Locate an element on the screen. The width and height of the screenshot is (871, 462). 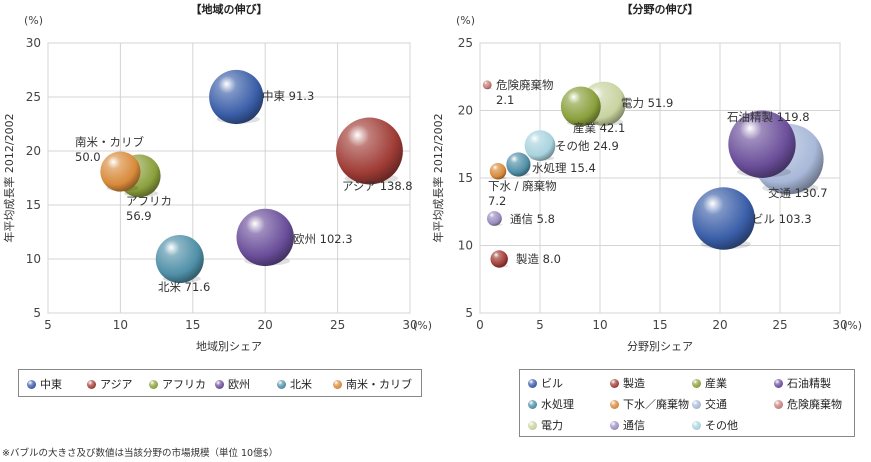
sector-legend: ビル 製造 産業 石油精製 水処理 下水／廃棄物 交通 危険廃棄物 電力 通信 その他 is located at coordinates (687, 403).